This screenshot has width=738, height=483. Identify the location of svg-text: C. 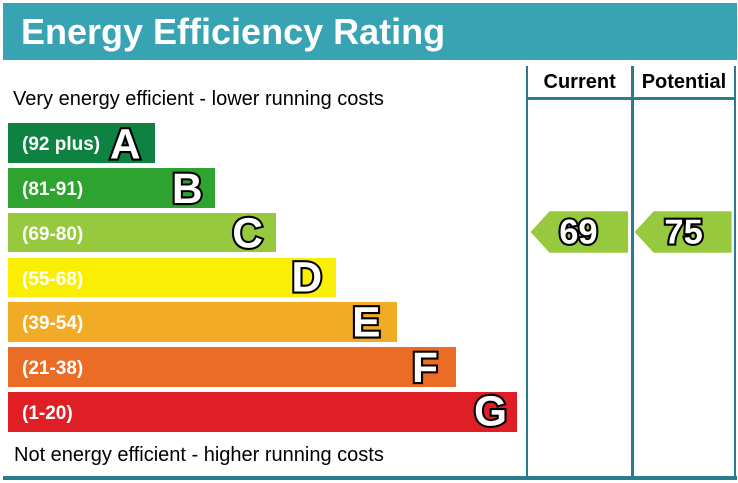
(247, 233).